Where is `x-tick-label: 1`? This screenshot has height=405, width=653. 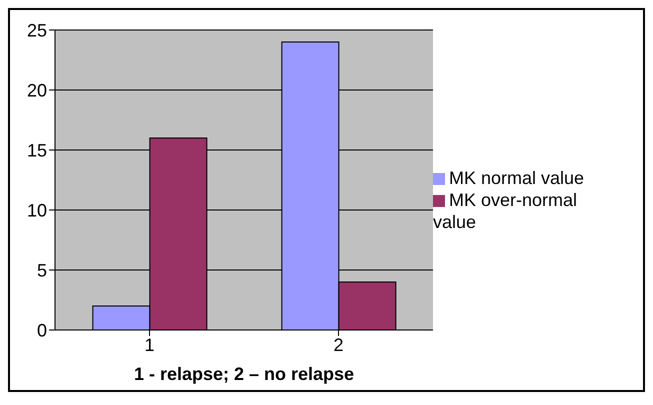 x-tick-label: 1 is located at coordinates (149, 344).